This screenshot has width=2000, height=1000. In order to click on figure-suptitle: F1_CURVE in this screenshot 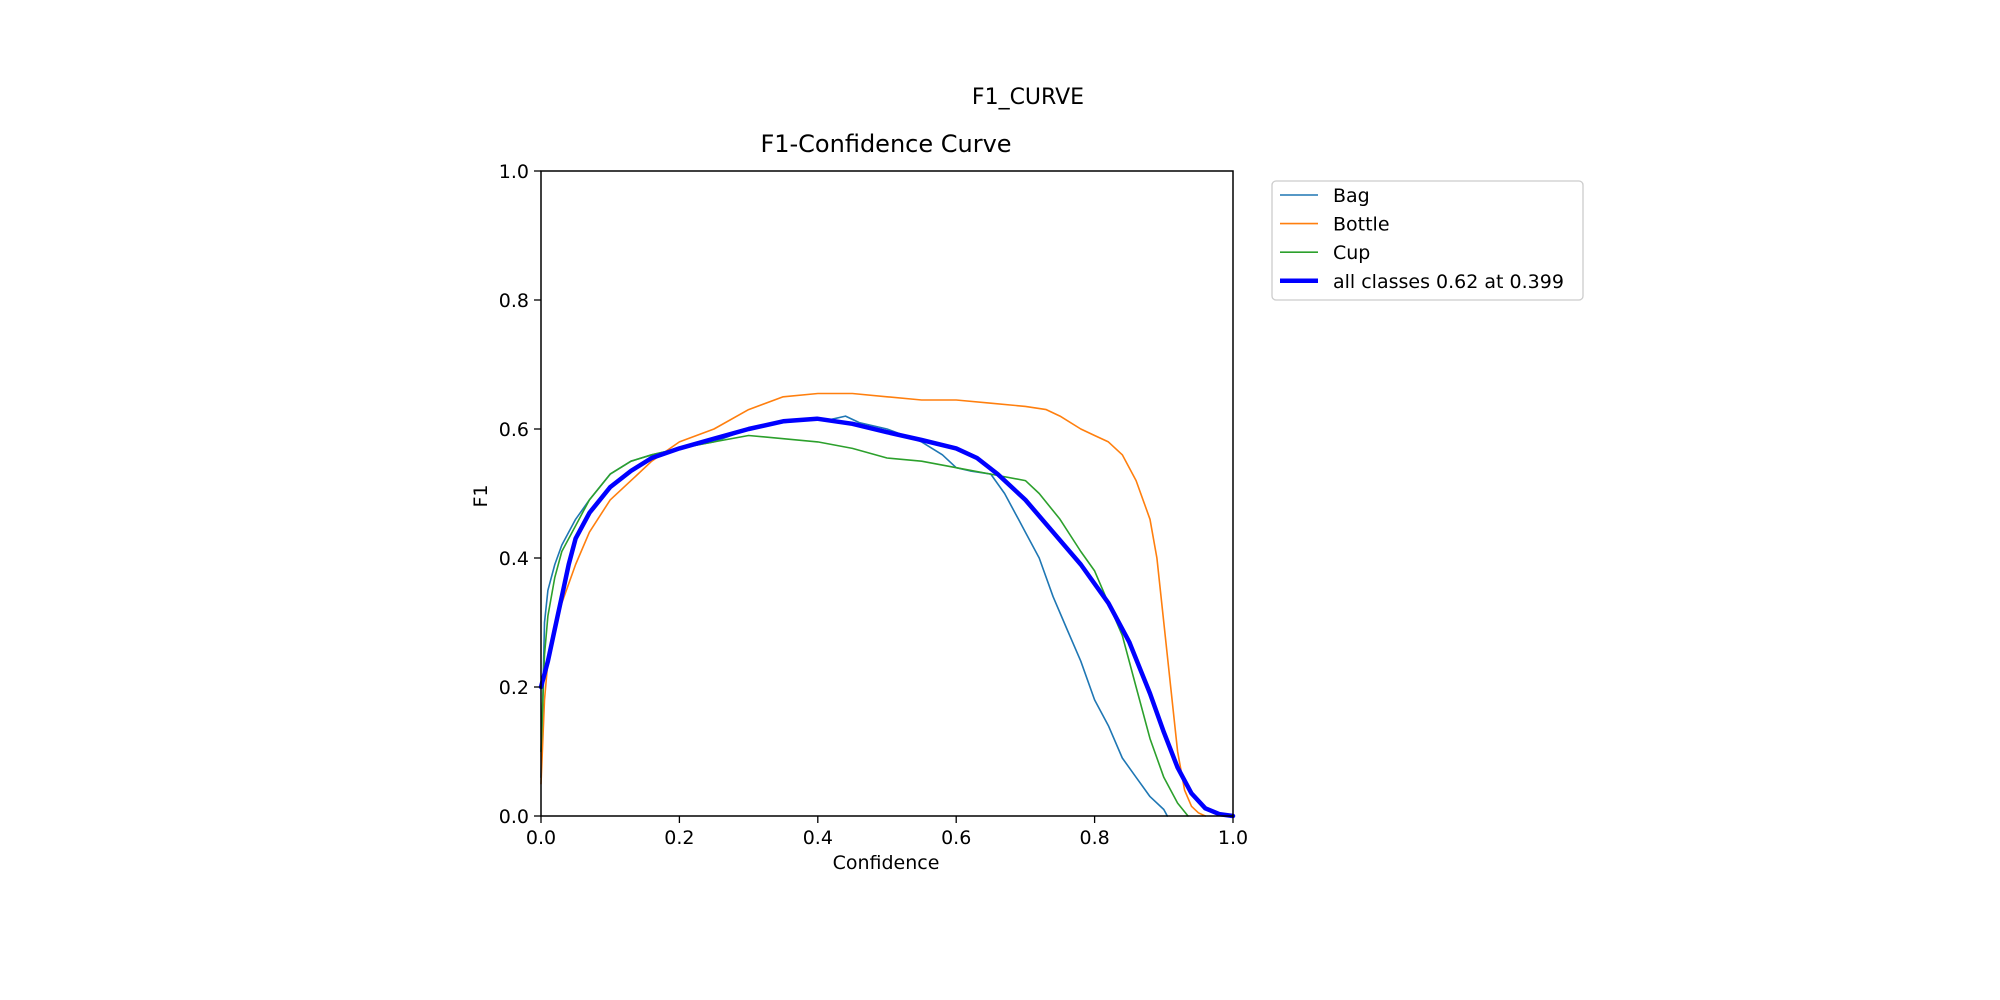, I will do `click(1028, 97)`.